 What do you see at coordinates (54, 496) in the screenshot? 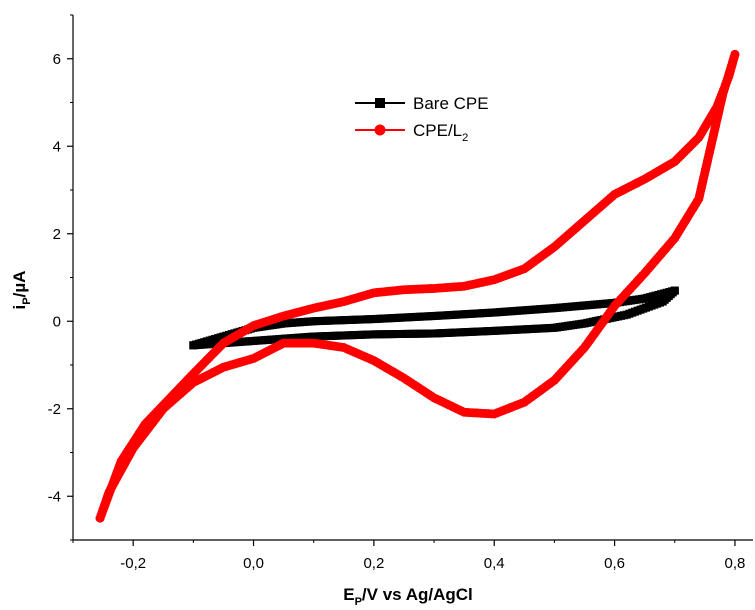
I see `y-tick-label: -4` at bounding box center [54, 496].